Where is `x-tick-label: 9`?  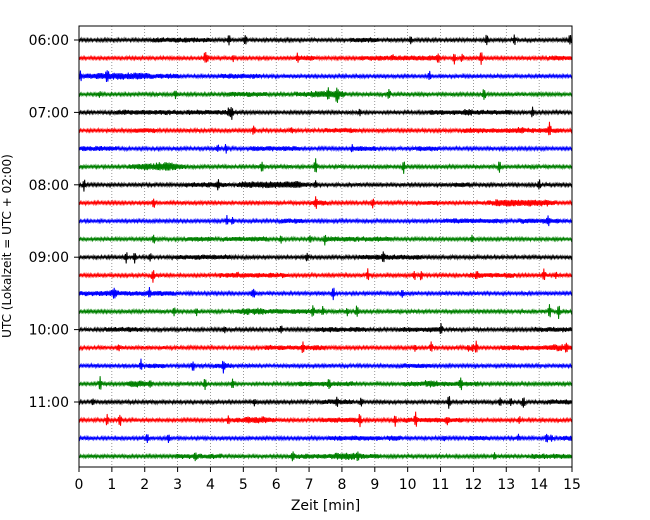
x-tick-label: 9 is located at coordinates (374, 485).